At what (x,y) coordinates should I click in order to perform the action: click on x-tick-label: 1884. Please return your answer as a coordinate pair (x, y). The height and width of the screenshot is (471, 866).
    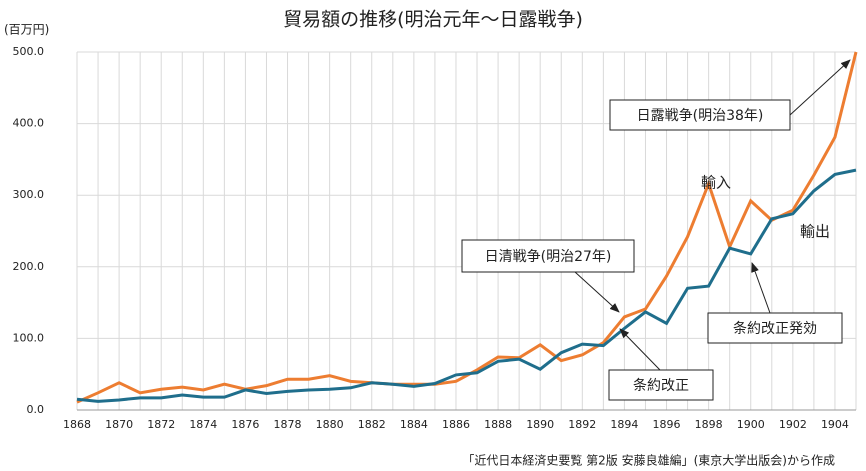
    Looking at the image, I should click on (414, 424).